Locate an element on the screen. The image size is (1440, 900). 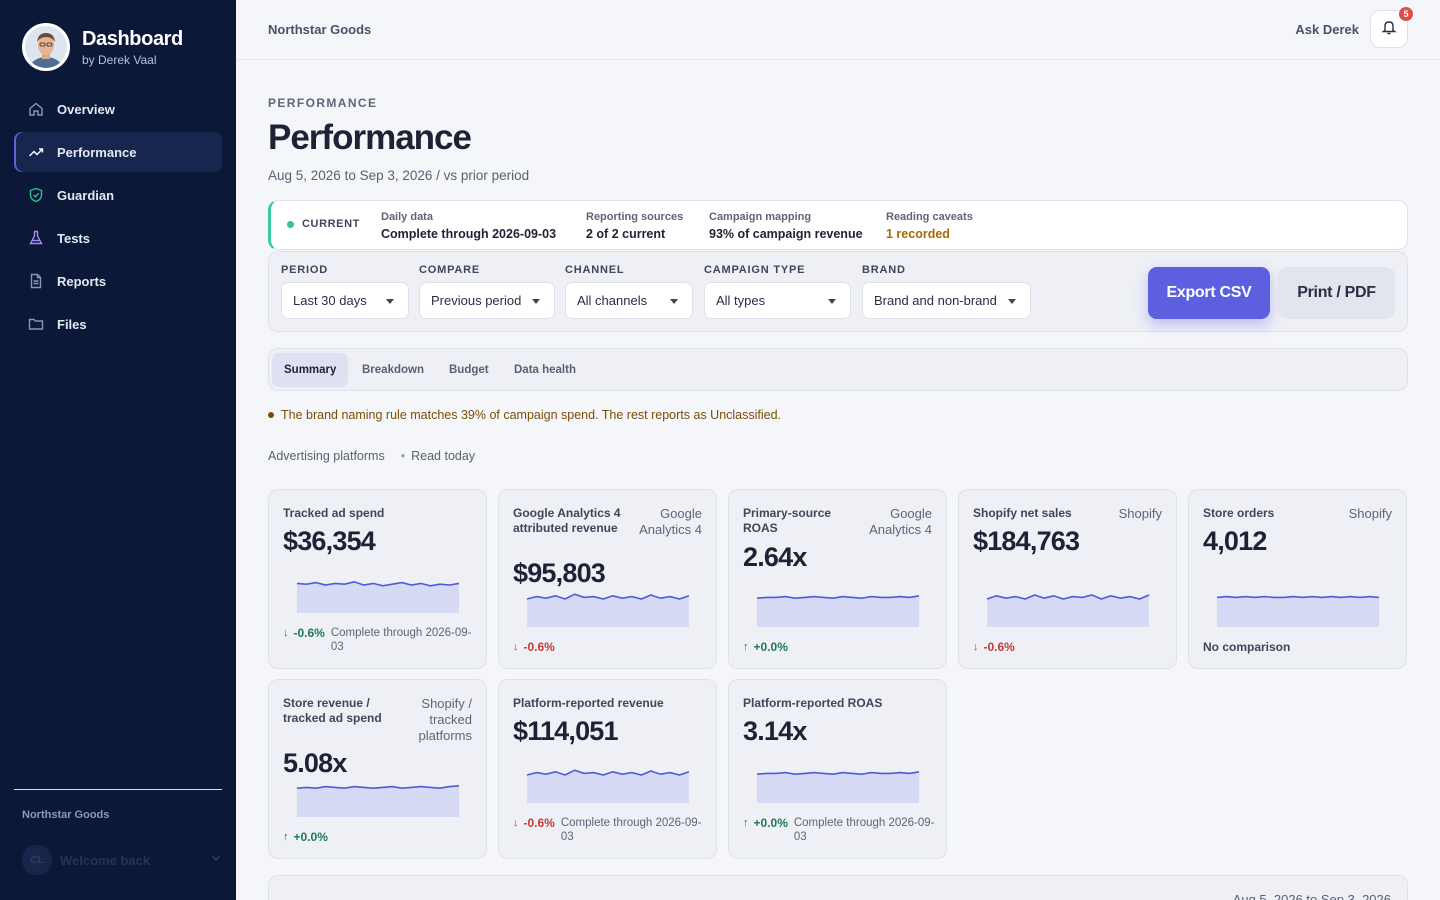
metric-delta: ↑ +0.0% Complete through 2026-09-03 is located at coordinates (840, 830).